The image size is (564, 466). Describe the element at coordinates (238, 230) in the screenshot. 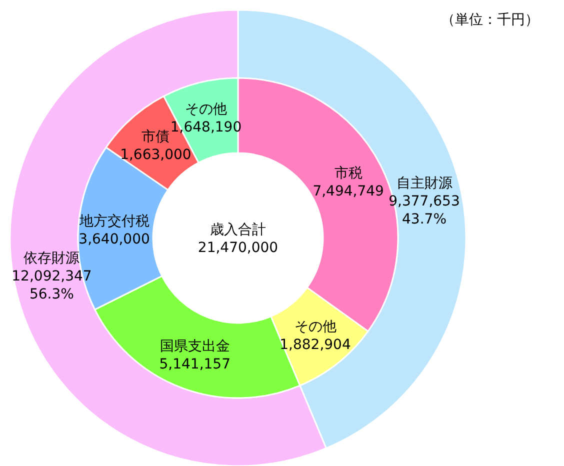

I see `annotation: 歳入合計` at that location.